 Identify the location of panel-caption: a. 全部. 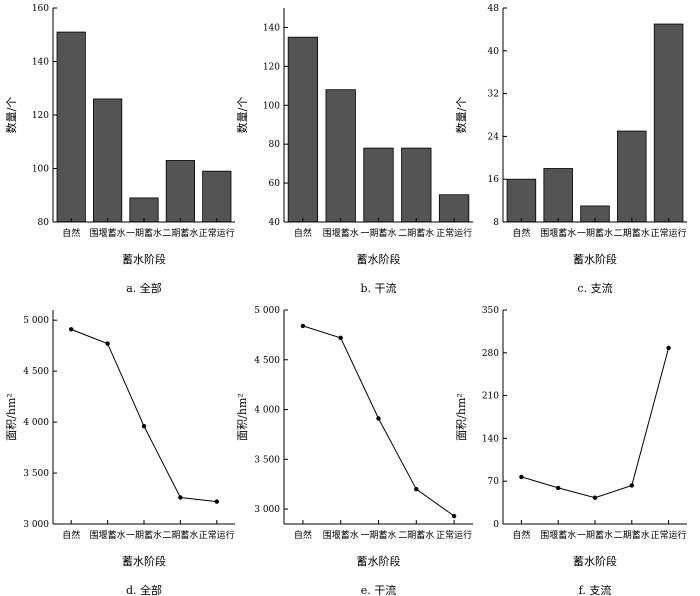
(144, 288).